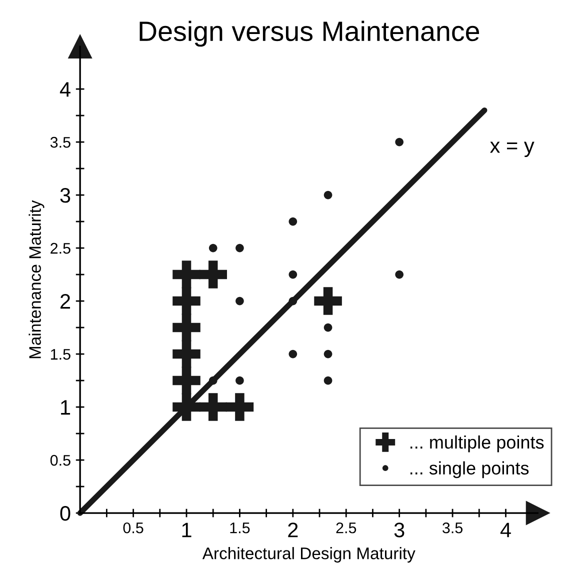 Image resolution: width=572 pixels, height=583 pixels. What do you see at coordinates (65, 513) in the screenshot?
I see `y-tick-label: 0` at bounding box center [65, 513].